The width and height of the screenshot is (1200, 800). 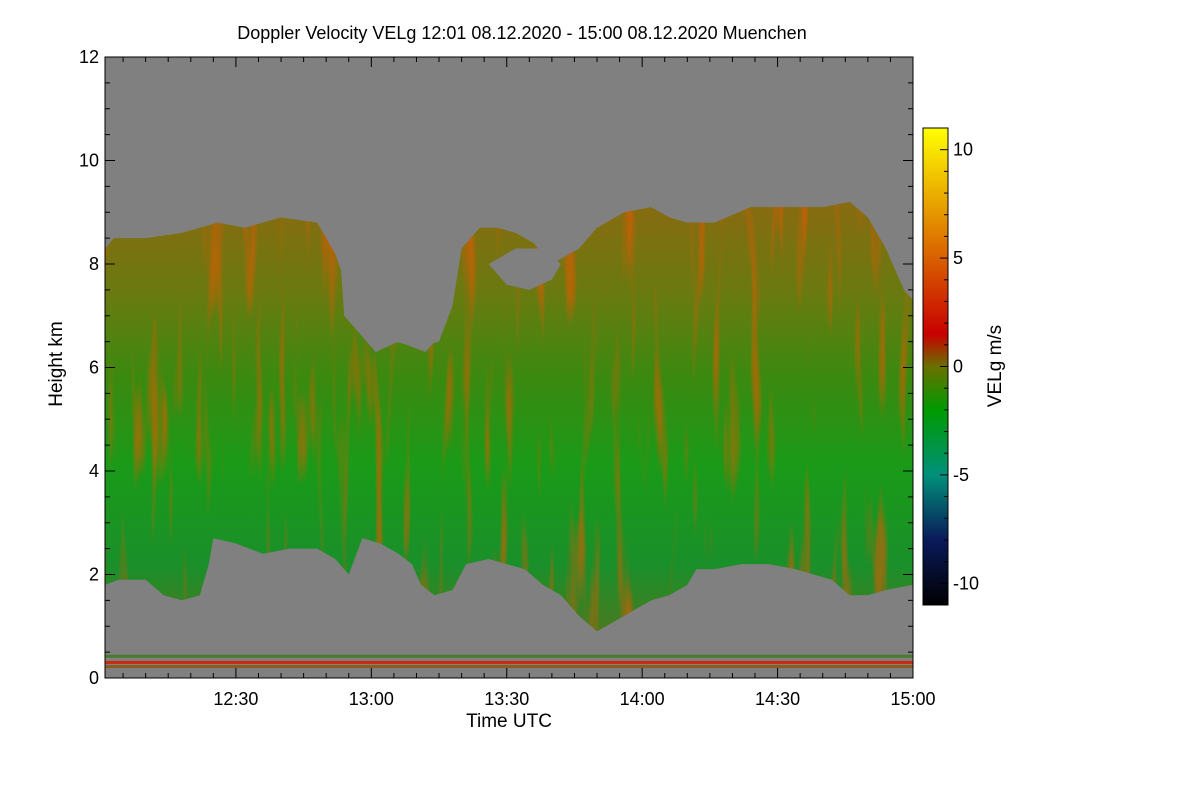 I want to click on x-tick-label: 14:30, so click(x=777, y=699).